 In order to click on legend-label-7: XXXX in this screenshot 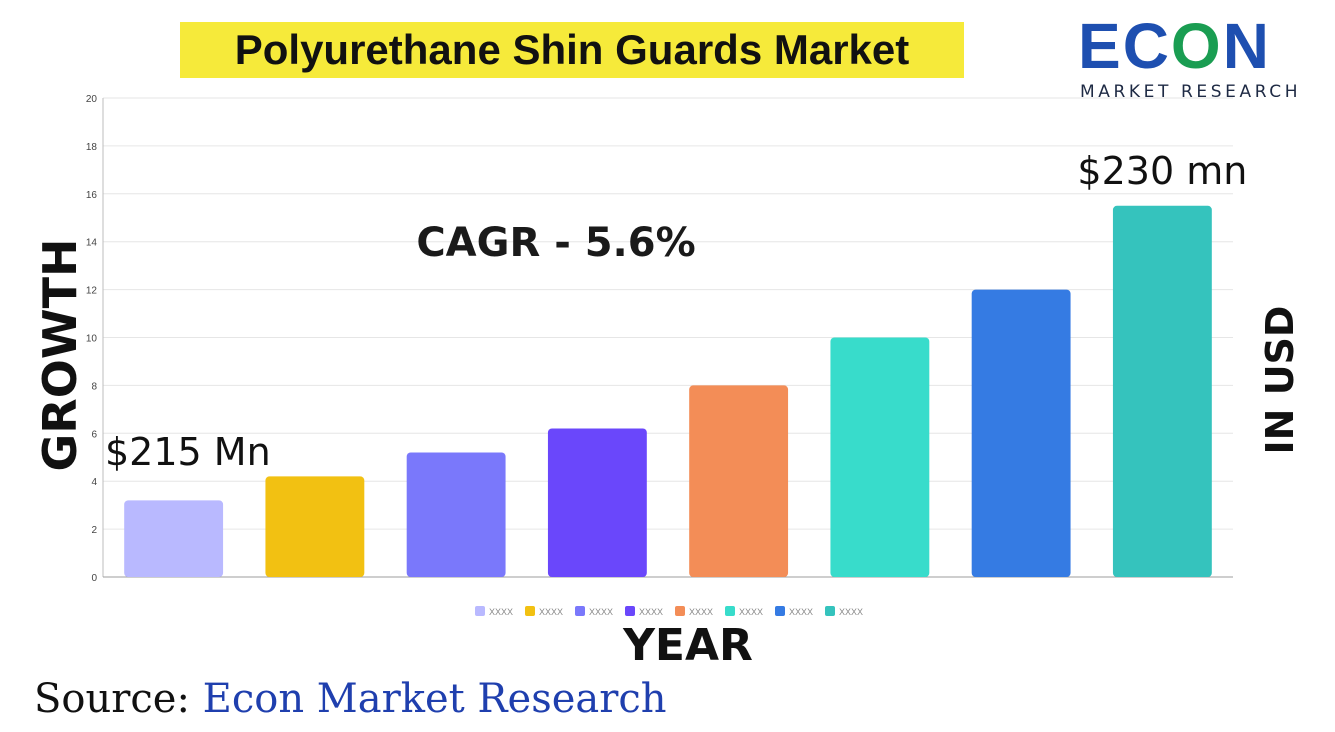, I will do `click(801, 612)`.